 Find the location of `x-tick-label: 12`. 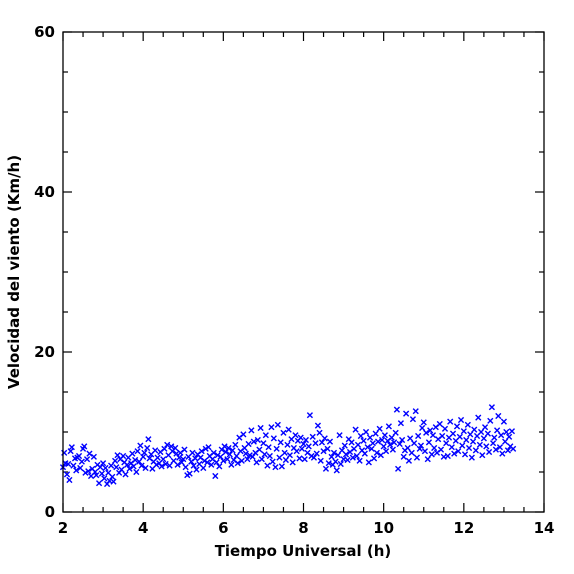

x-tick-label: 12 is located at coordinates (463, 528).